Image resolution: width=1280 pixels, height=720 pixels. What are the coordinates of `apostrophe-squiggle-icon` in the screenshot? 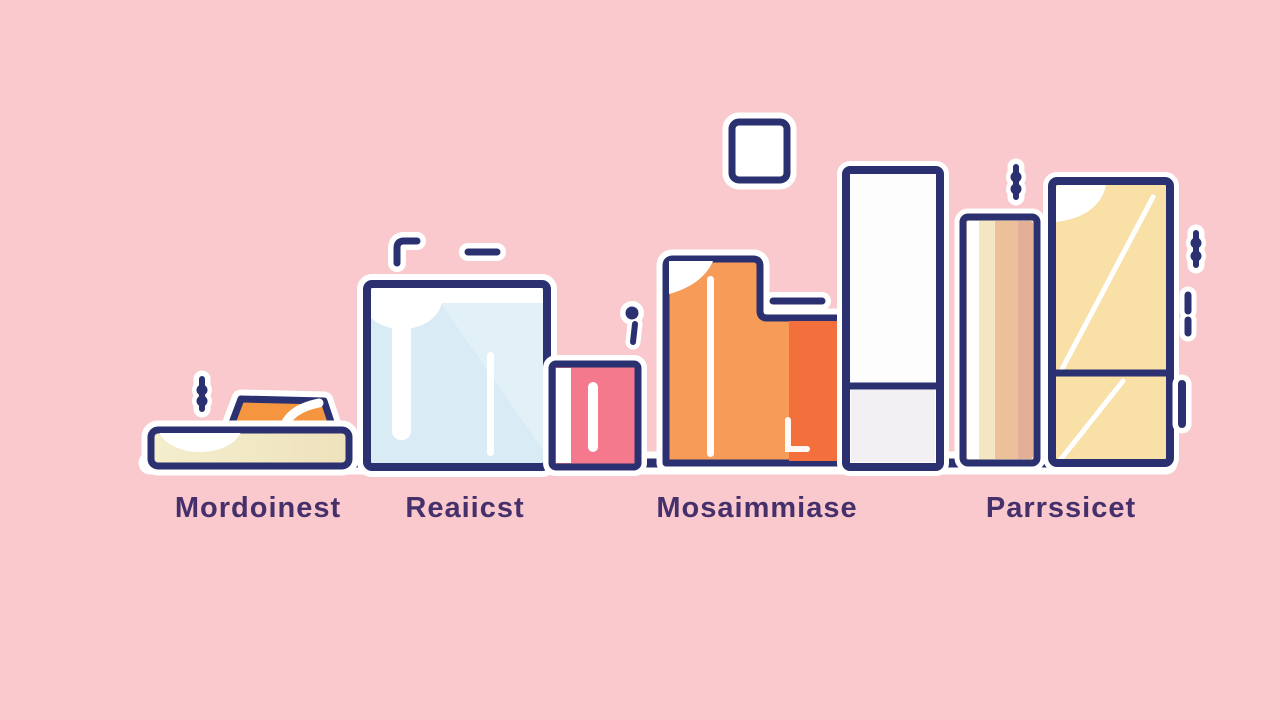 It's located at (632, 325).